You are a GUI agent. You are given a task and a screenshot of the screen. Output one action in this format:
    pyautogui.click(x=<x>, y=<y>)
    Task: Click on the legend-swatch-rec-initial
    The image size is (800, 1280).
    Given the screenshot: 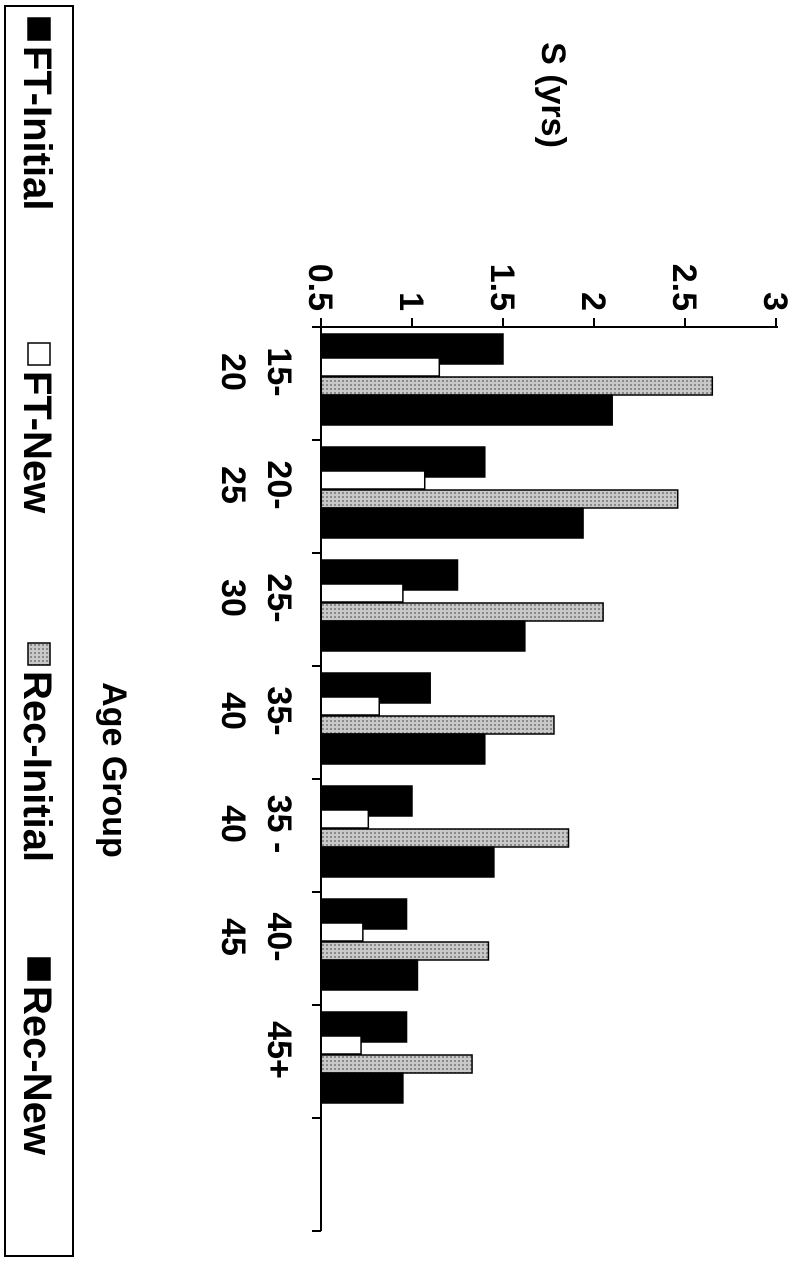 What is the action you would take?
    pyautogui.click(x=39, y=654)
    